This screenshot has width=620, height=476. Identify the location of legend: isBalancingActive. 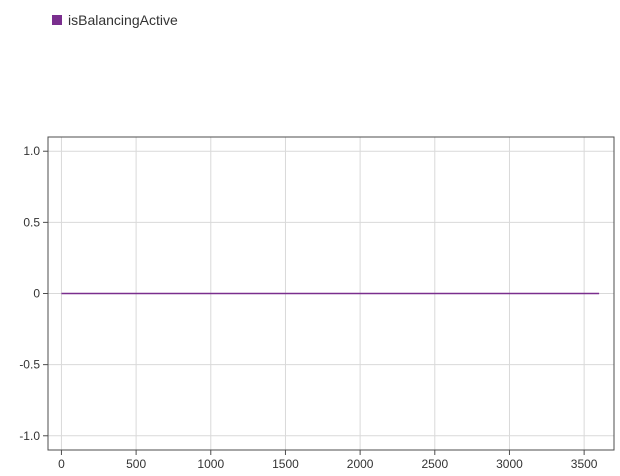
(115, 20).